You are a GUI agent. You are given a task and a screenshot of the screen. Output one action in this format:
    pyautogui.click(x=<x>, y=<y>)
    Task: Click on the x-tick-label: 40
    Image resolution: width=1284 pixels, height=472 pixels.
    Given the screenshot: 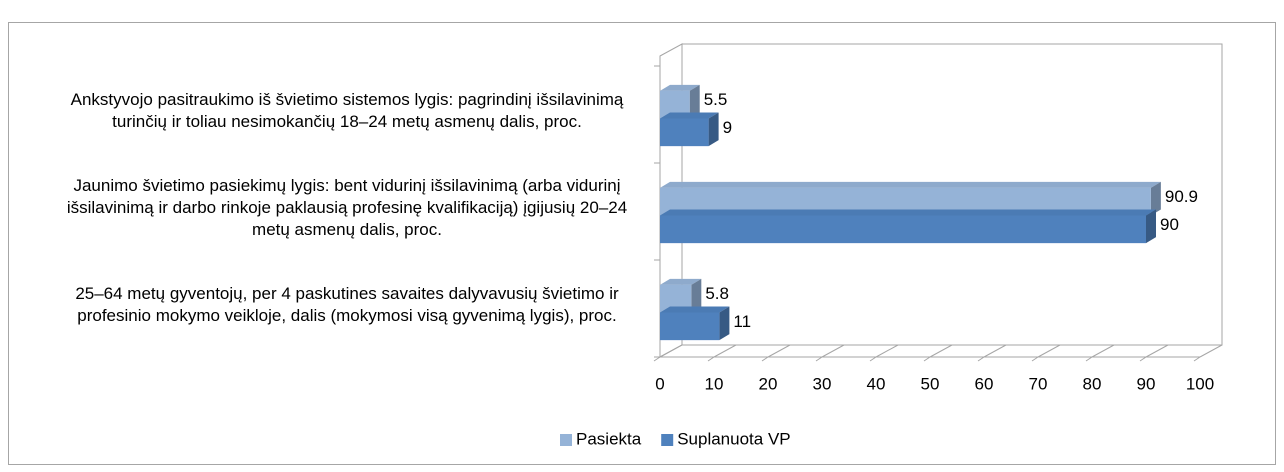 What is the action you would take?
    pyautogui.click(x=876, y=383)
    